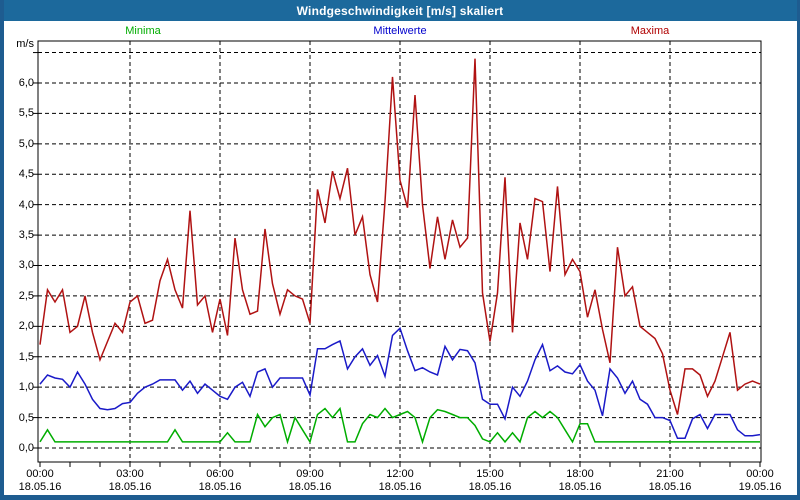 Image resolution: width=800 pixels, height=500 pixels. What do you see at coordinates (400, 497) in the screenshot?
I see `window-border-bottom` at bounding box center [400, 497].